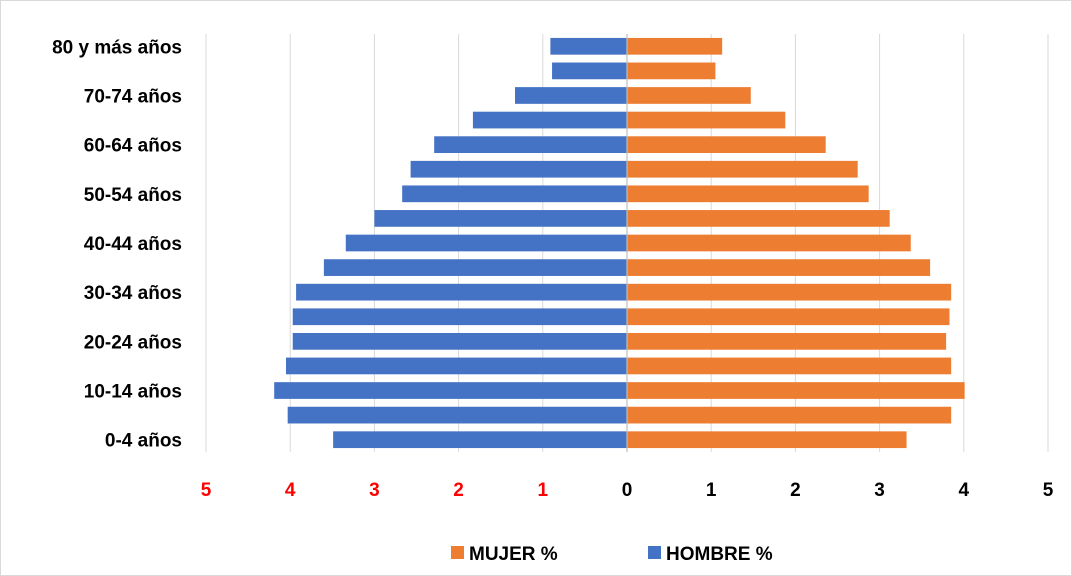 The height and width of the screenshot is (576, 1072). Describe the element at coordinates (543, 490) in the screenshot. I see `x-tick-label-4: 1` at that location.